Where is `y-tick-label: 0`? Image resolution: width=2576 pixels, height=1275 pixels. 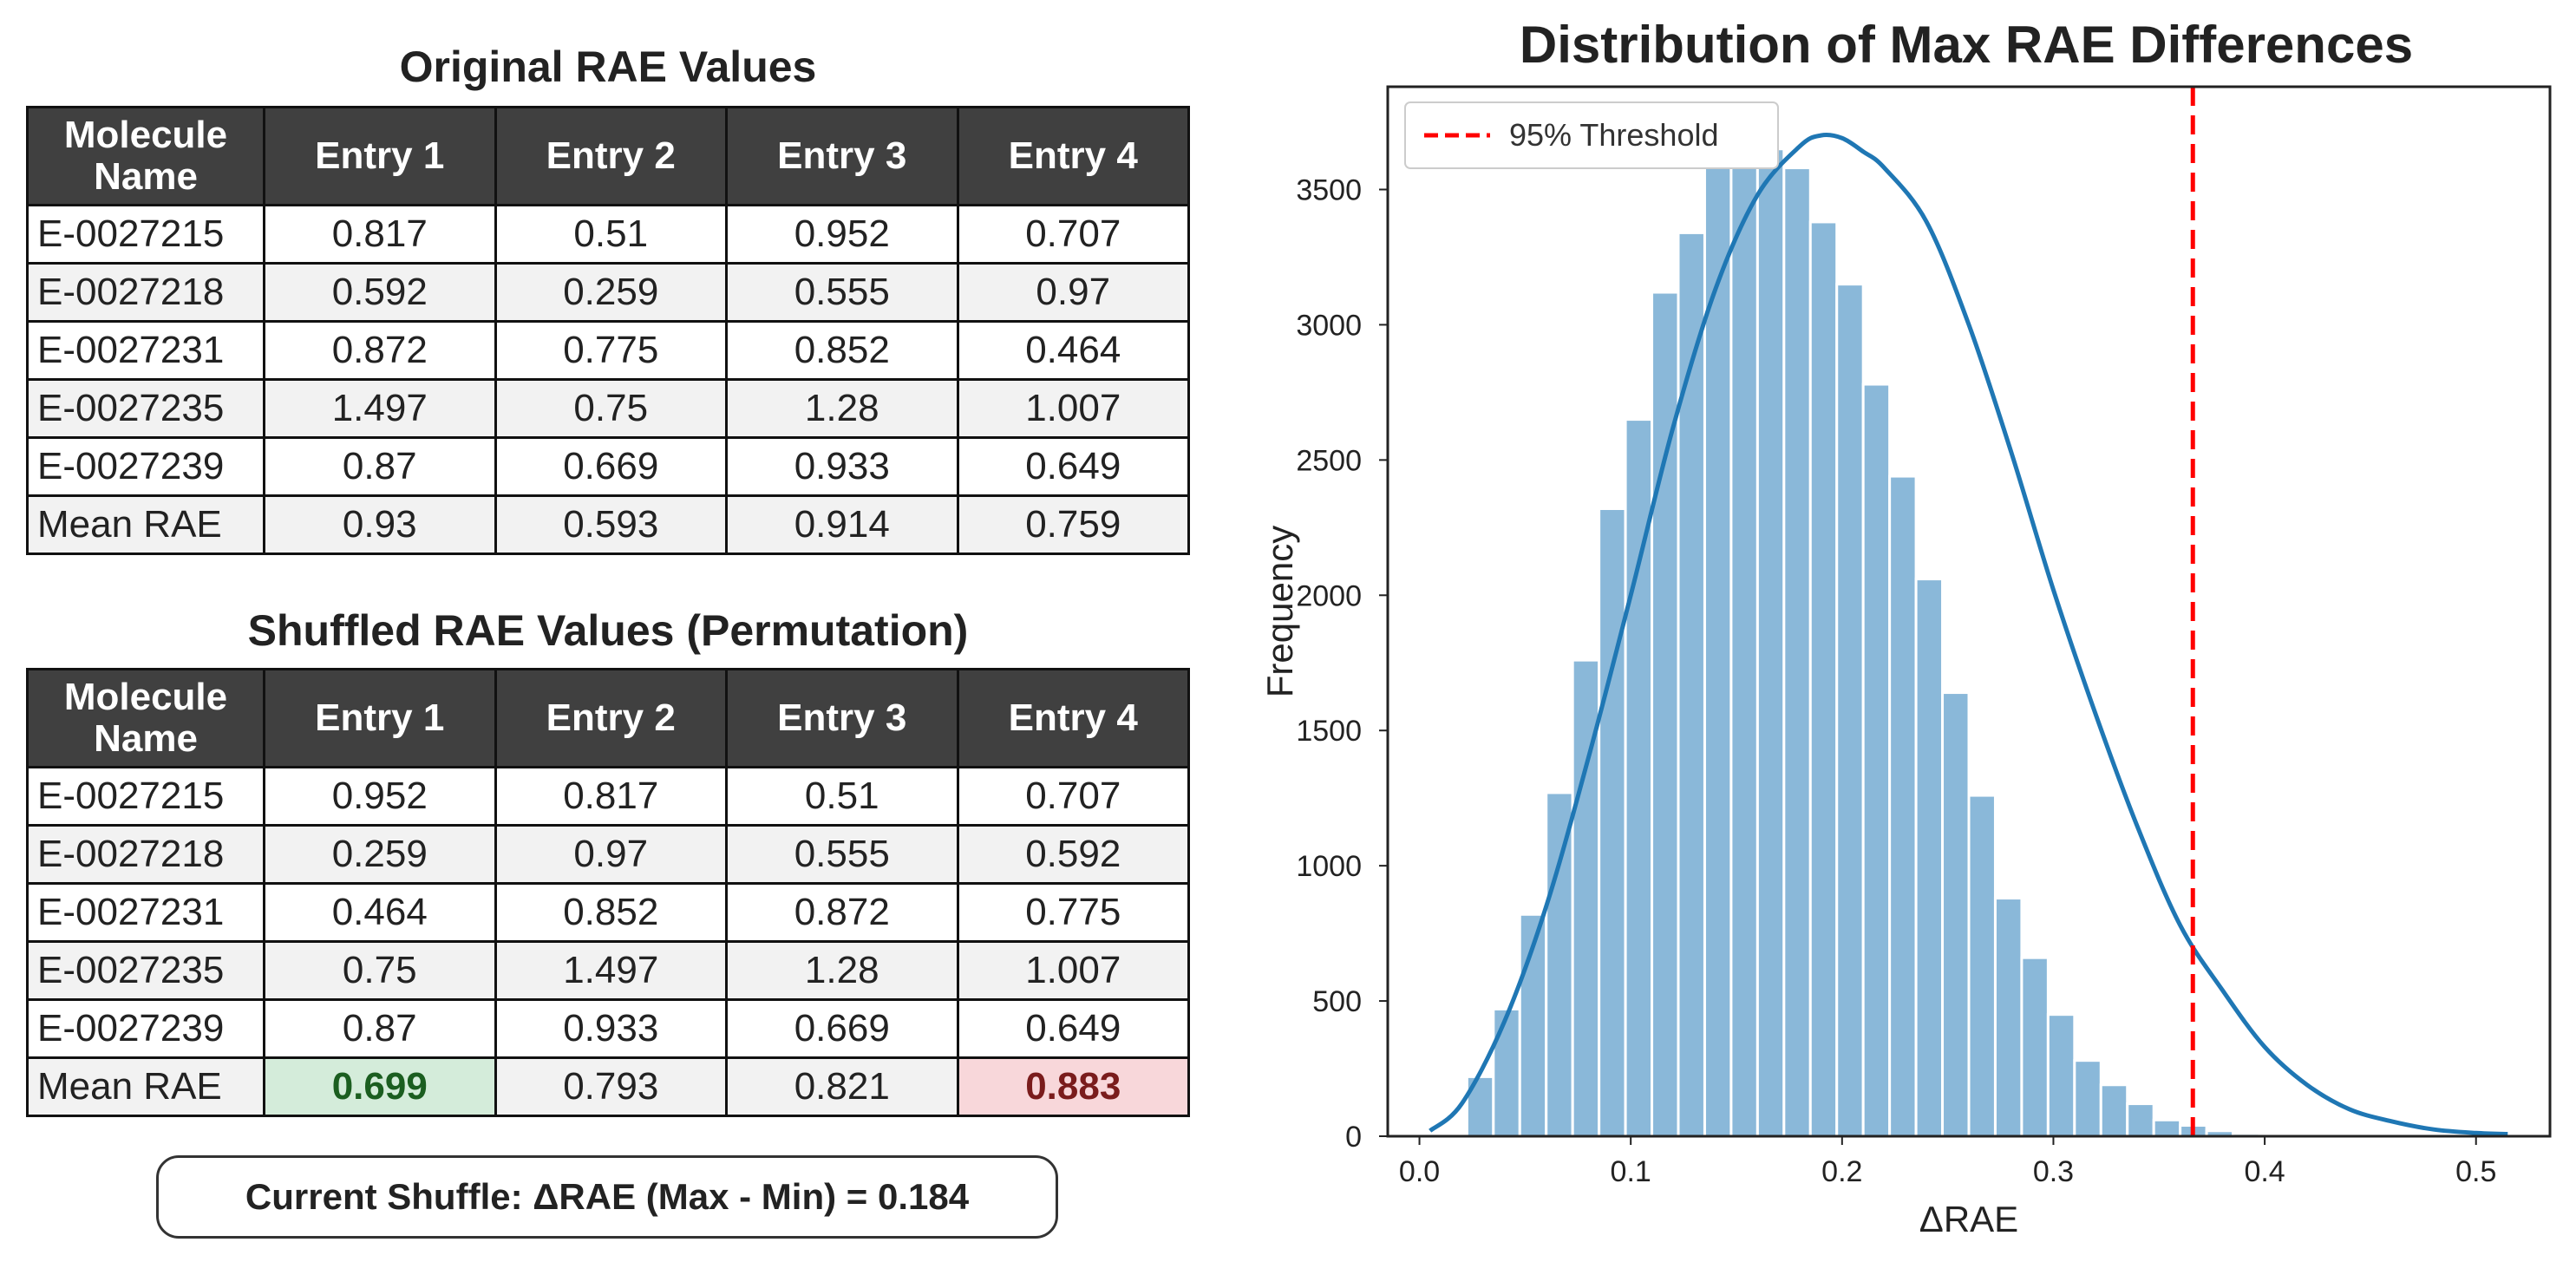 y-tick-label: 0 is located at coordinates (1353, 1137).